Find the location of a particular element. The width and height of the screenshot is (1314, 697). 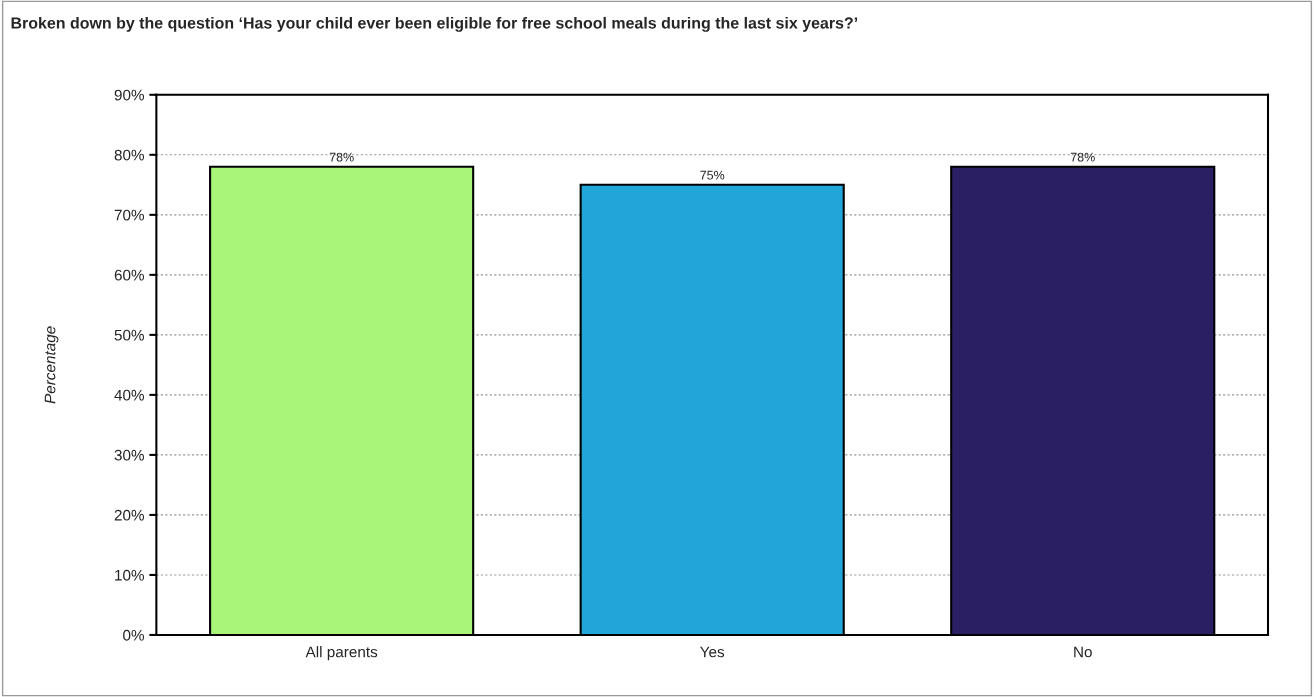

x-tick-label: Yes is located at coordinates (712, 652).